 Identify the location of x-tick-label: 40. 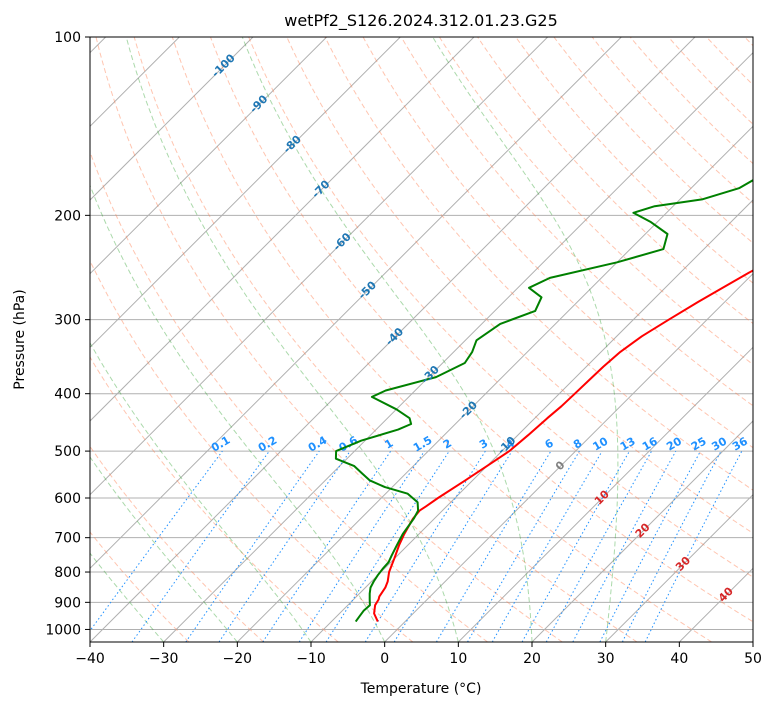
(679, 659).